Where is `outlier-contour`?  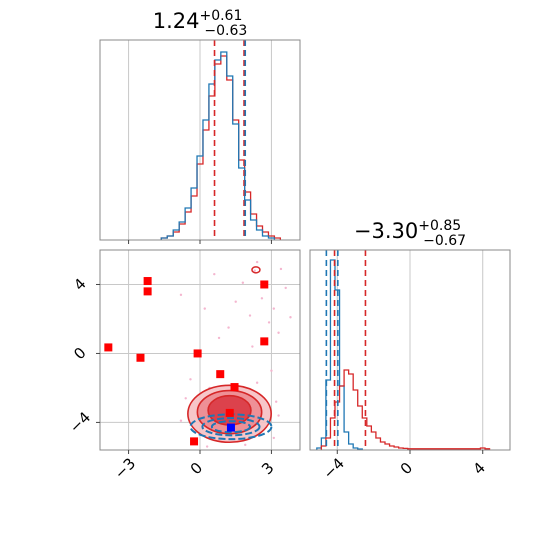 outlier-contour is located at coordinates (256, 270).